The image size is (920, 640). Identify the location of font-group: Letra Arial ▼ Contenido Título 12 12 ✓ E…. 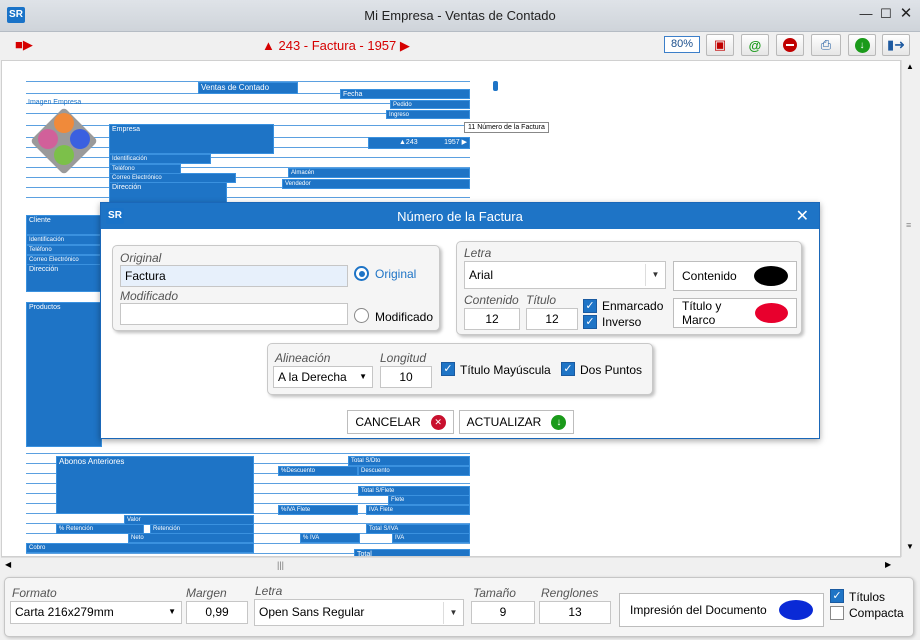
(629, 288).